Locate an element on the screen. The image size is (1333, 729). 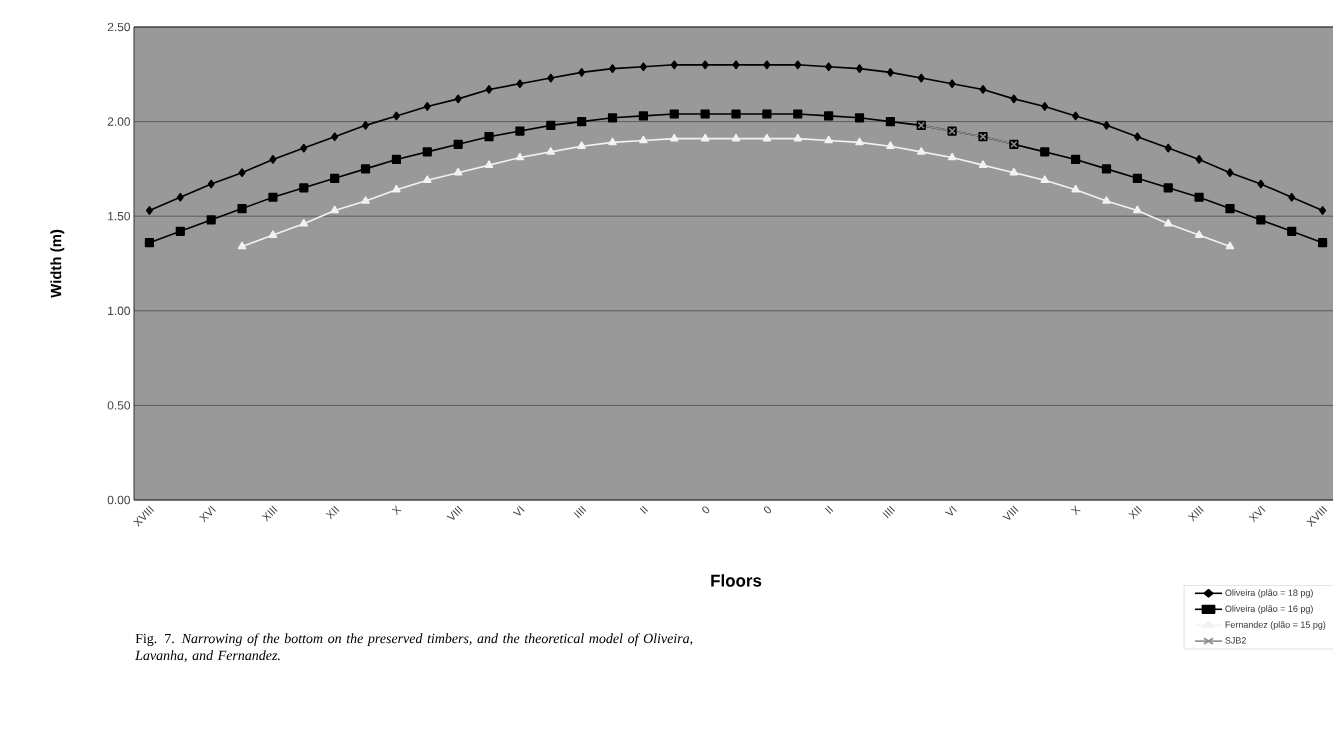
legend-label: Oliveira (plão = 18 pg) is located at coordinates (1269, 593).